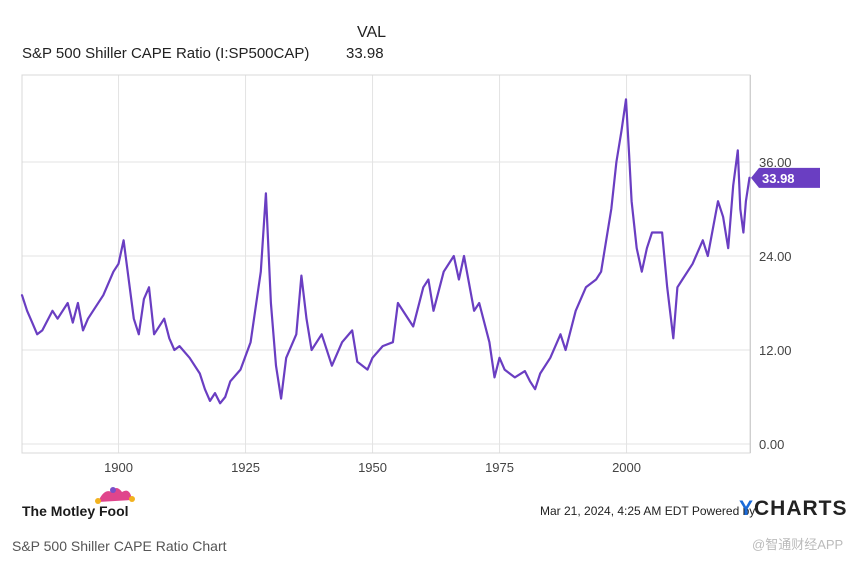  What do you see at coordinates (614, 511) in the screenshot?
I see `timestamp-text: Mar 21, 2024, 4:25 AM EDT` at bounding box center [614, 511].